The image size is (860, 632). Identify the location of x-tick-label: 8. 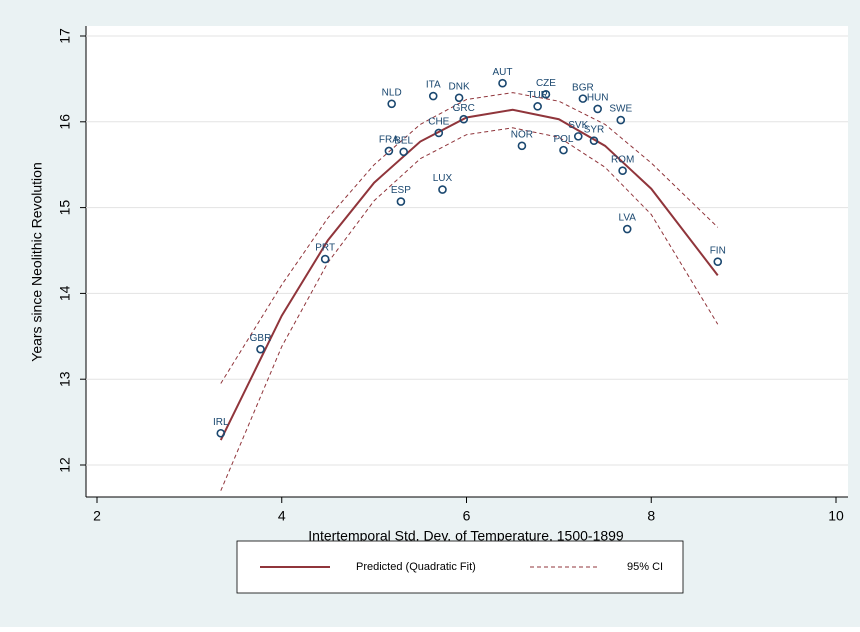
(651, 516).